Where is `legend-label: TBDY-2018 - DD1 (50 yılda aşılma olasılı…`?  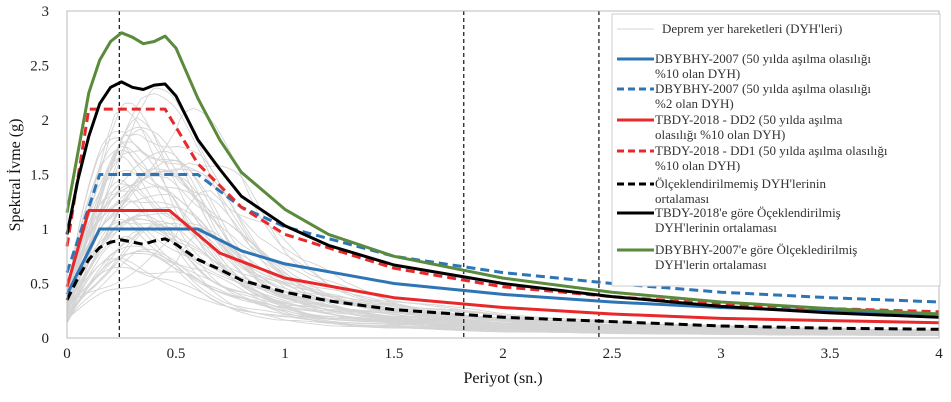 legend-label: TBDY-2018 - DD1 (50 yılda aşılma olasılı… is located at coordinates (771, 158).